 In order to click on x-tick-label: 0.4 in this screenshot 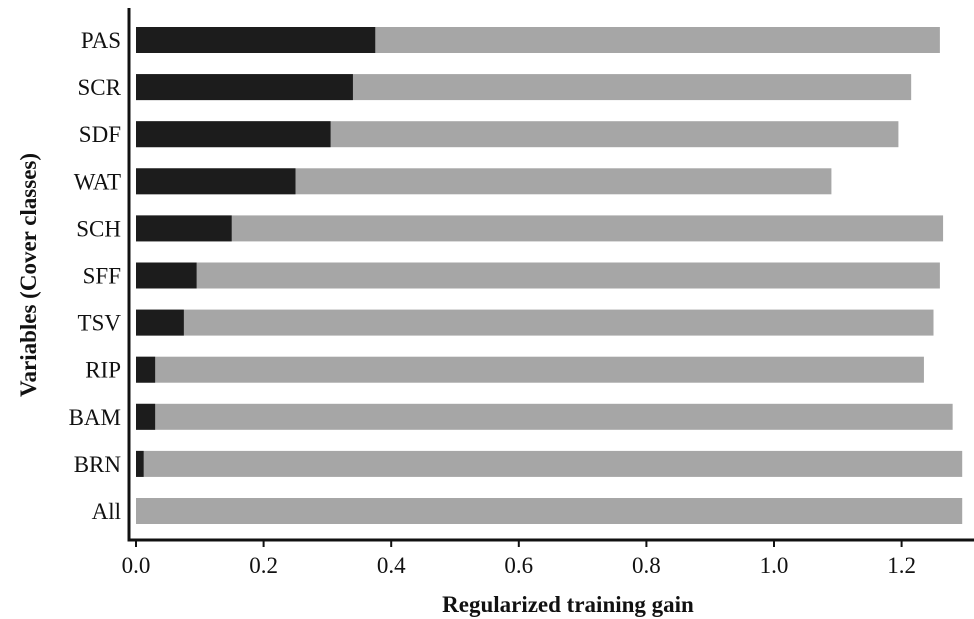, I will do `click(391, 565)`.